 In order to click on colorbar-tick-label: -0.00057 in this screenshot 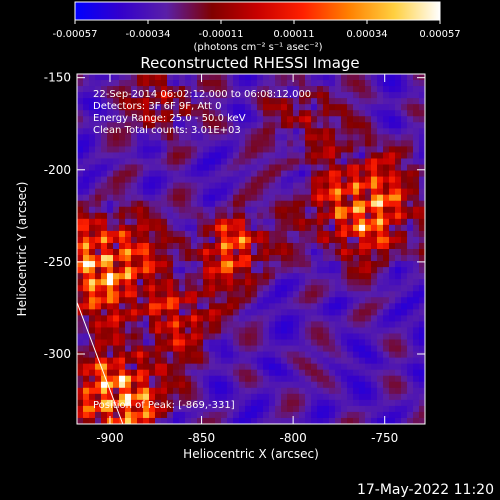, I will do `click(75, 34)`.